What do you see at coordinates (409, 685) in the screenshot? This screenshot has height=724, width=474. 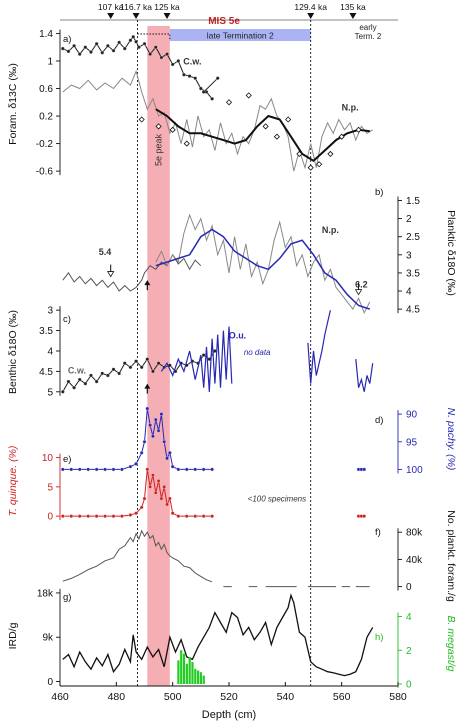 I see `y-tick-label-h-0: 0` at bounding box center [409, 685].